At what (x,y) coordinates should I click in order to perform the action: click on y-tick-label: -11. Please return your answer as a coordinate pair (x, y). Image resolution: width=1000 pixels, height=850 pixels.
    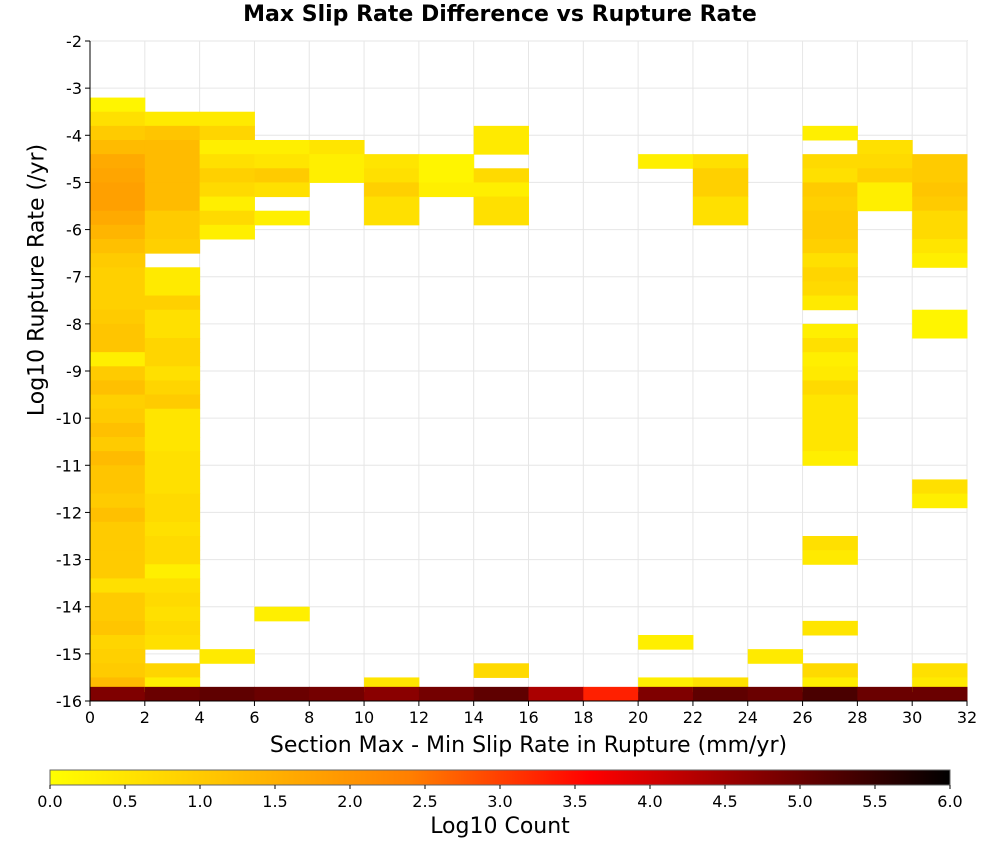
    Looking at the image, I should click on (69, 465).